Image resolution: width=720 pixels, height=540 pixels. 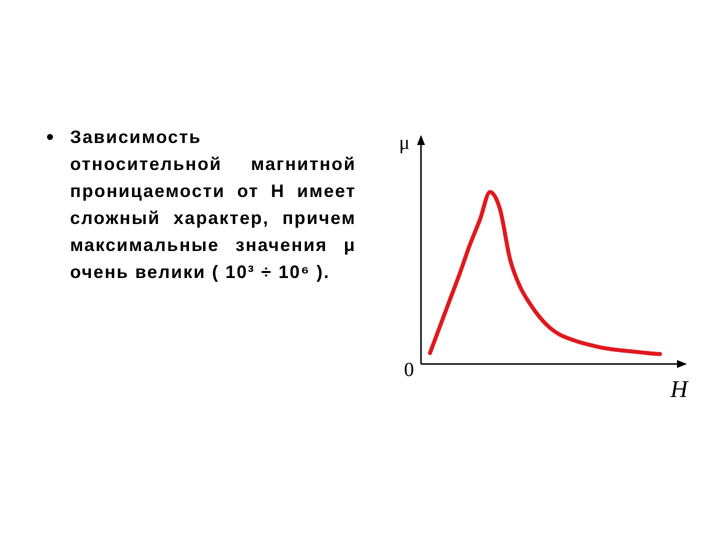 I want to click on y-axis-title: μ, so click(x=404, y=143).